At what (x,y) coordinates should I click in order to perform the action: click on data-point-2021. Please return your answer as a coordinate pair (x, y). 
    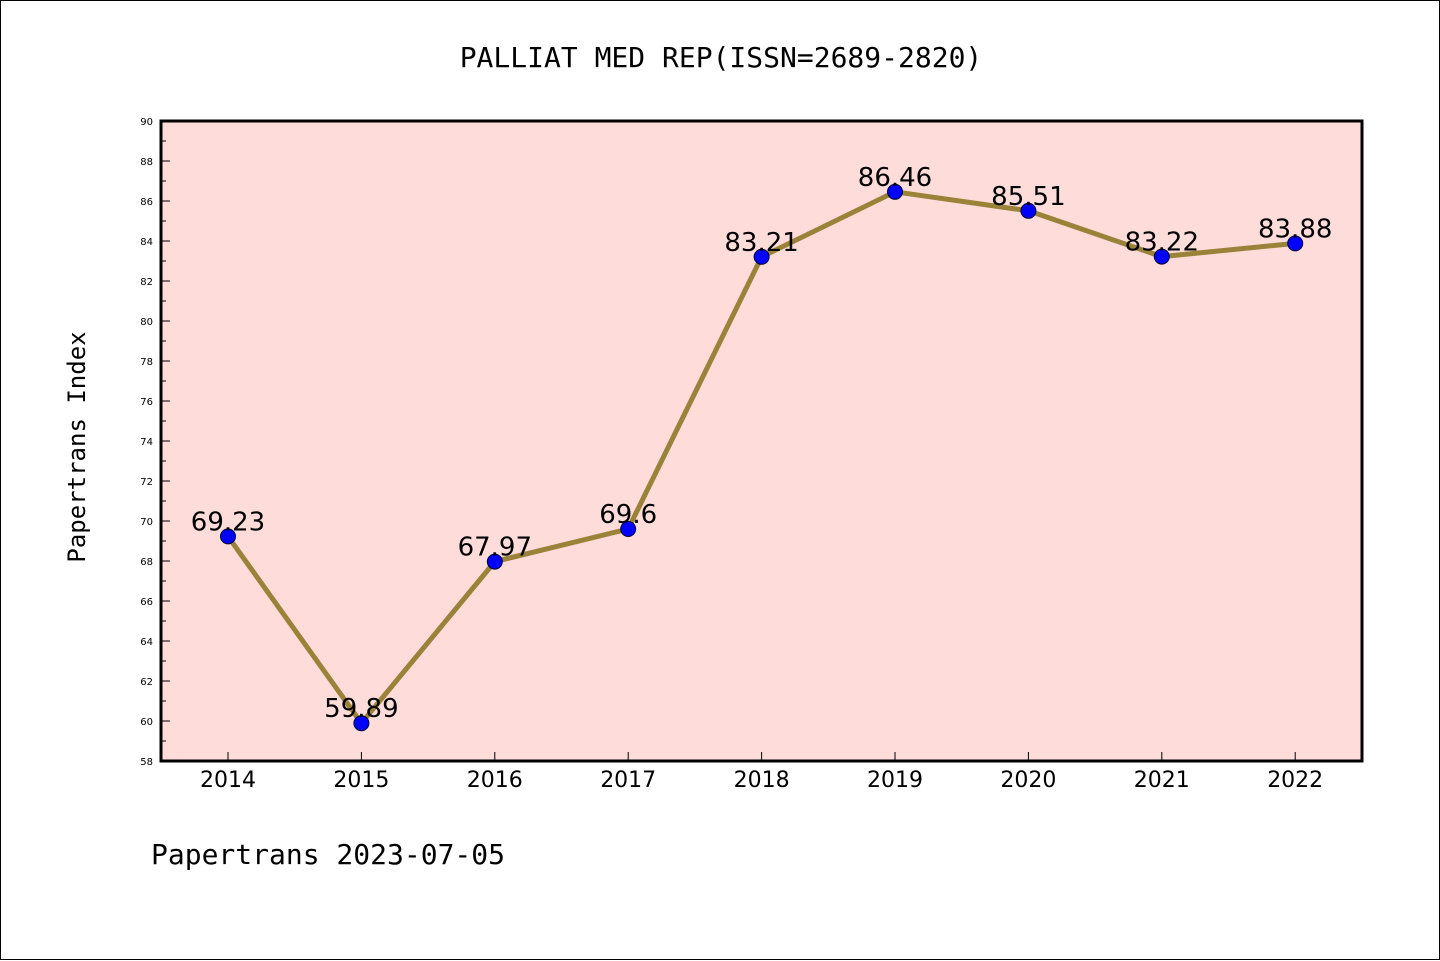
    Looking at the image, I should click on (1161, 256).